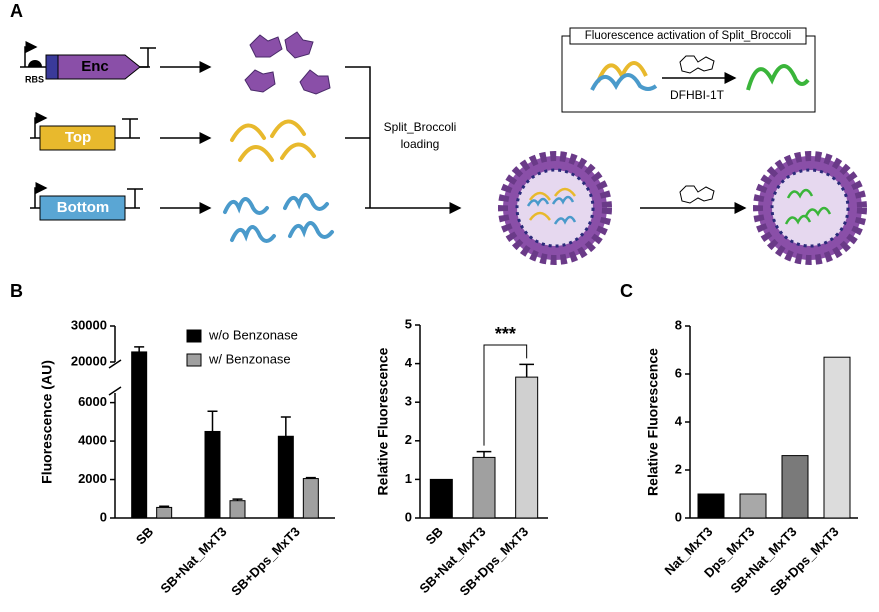  I want to click on x-tick-label: SB+Dps_MxT3, so click(265, 561).